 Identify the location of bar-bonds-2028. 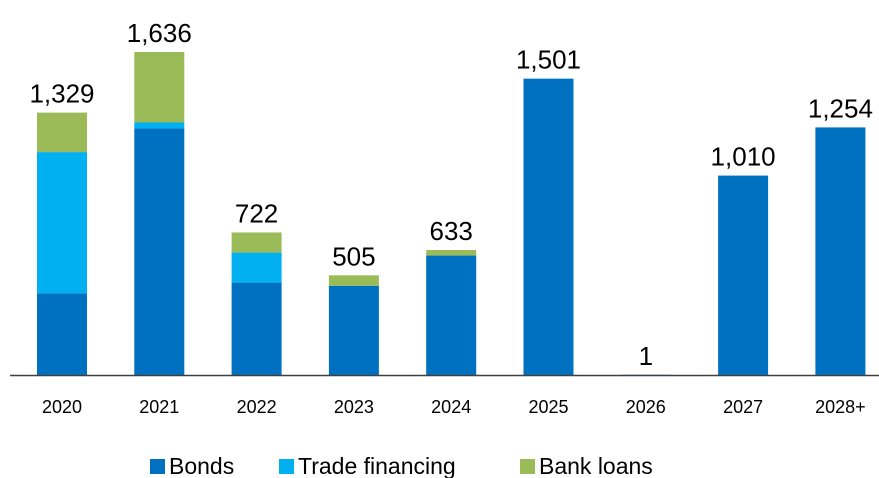
(840, 251).